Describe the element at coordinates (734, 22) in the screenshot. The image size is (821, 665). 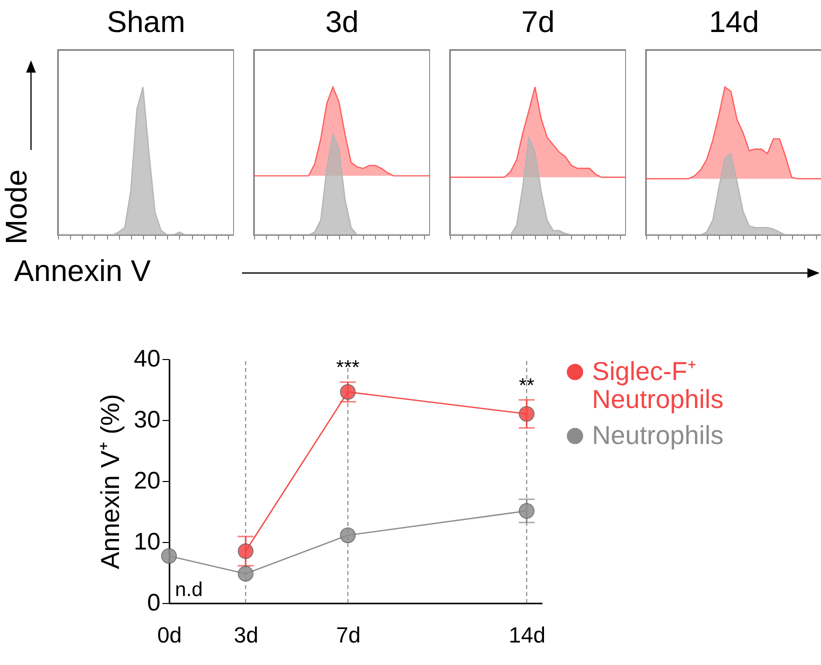
I see `chart-title: 14d` at that location.